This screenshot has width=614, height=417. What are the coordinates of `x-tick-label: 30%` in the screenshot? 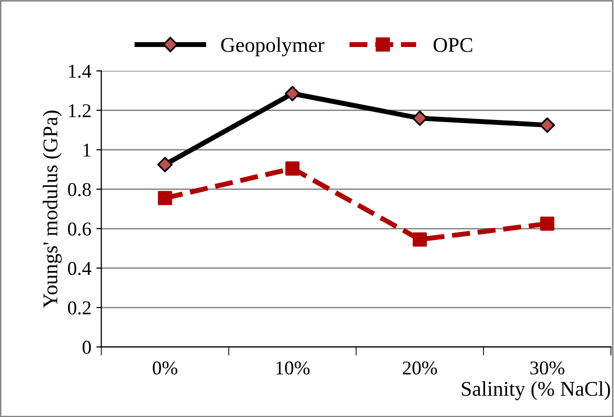 It's located at (547, 368).